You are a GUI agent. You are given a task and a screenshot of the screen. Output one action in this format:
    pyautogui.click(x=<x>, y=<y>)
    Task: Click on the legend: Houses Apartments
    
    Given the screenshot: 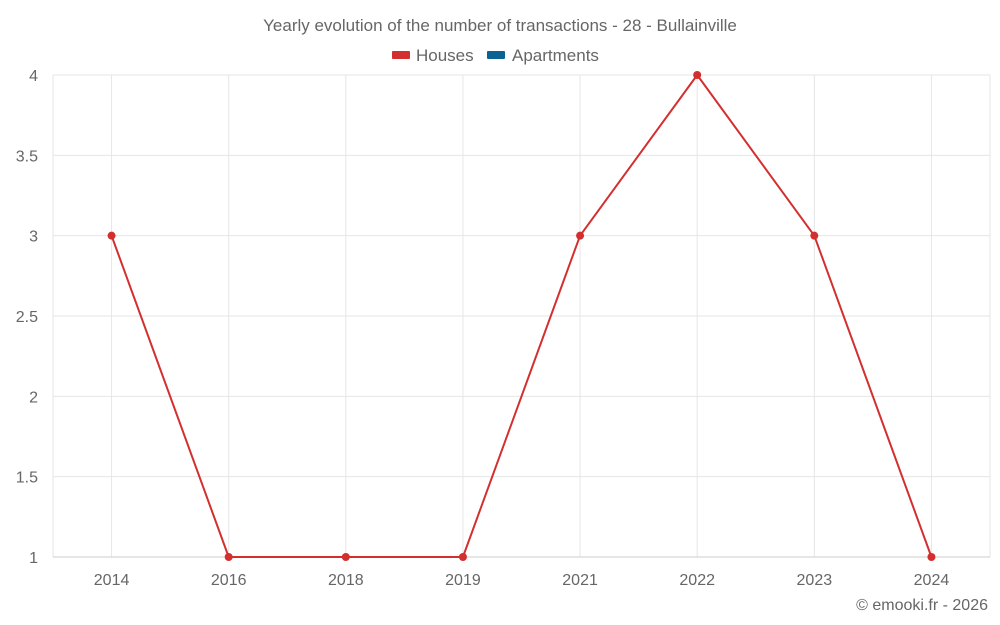 What is the action you would take?
    pyautogui.click(x=495, y=55)
    